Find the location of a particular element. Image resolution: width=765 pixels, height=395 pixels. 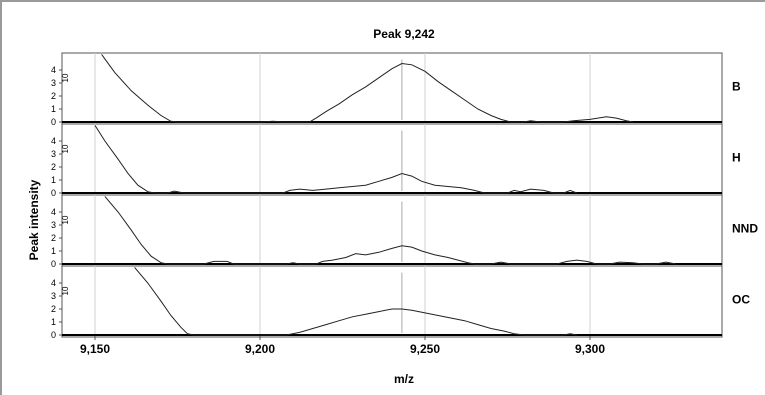

spectrum-line-oc is located at coordinates (355, 301).